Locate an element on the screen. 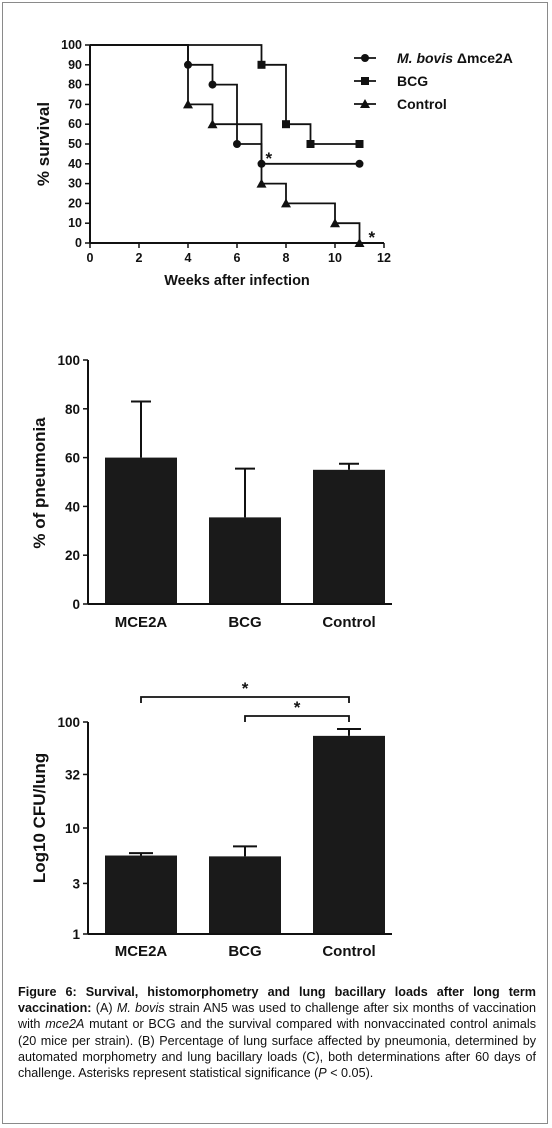 The width and height of the screenshot is (552, 1128). survival-x-tick-label: 12 is located at coordinates (384, 258).